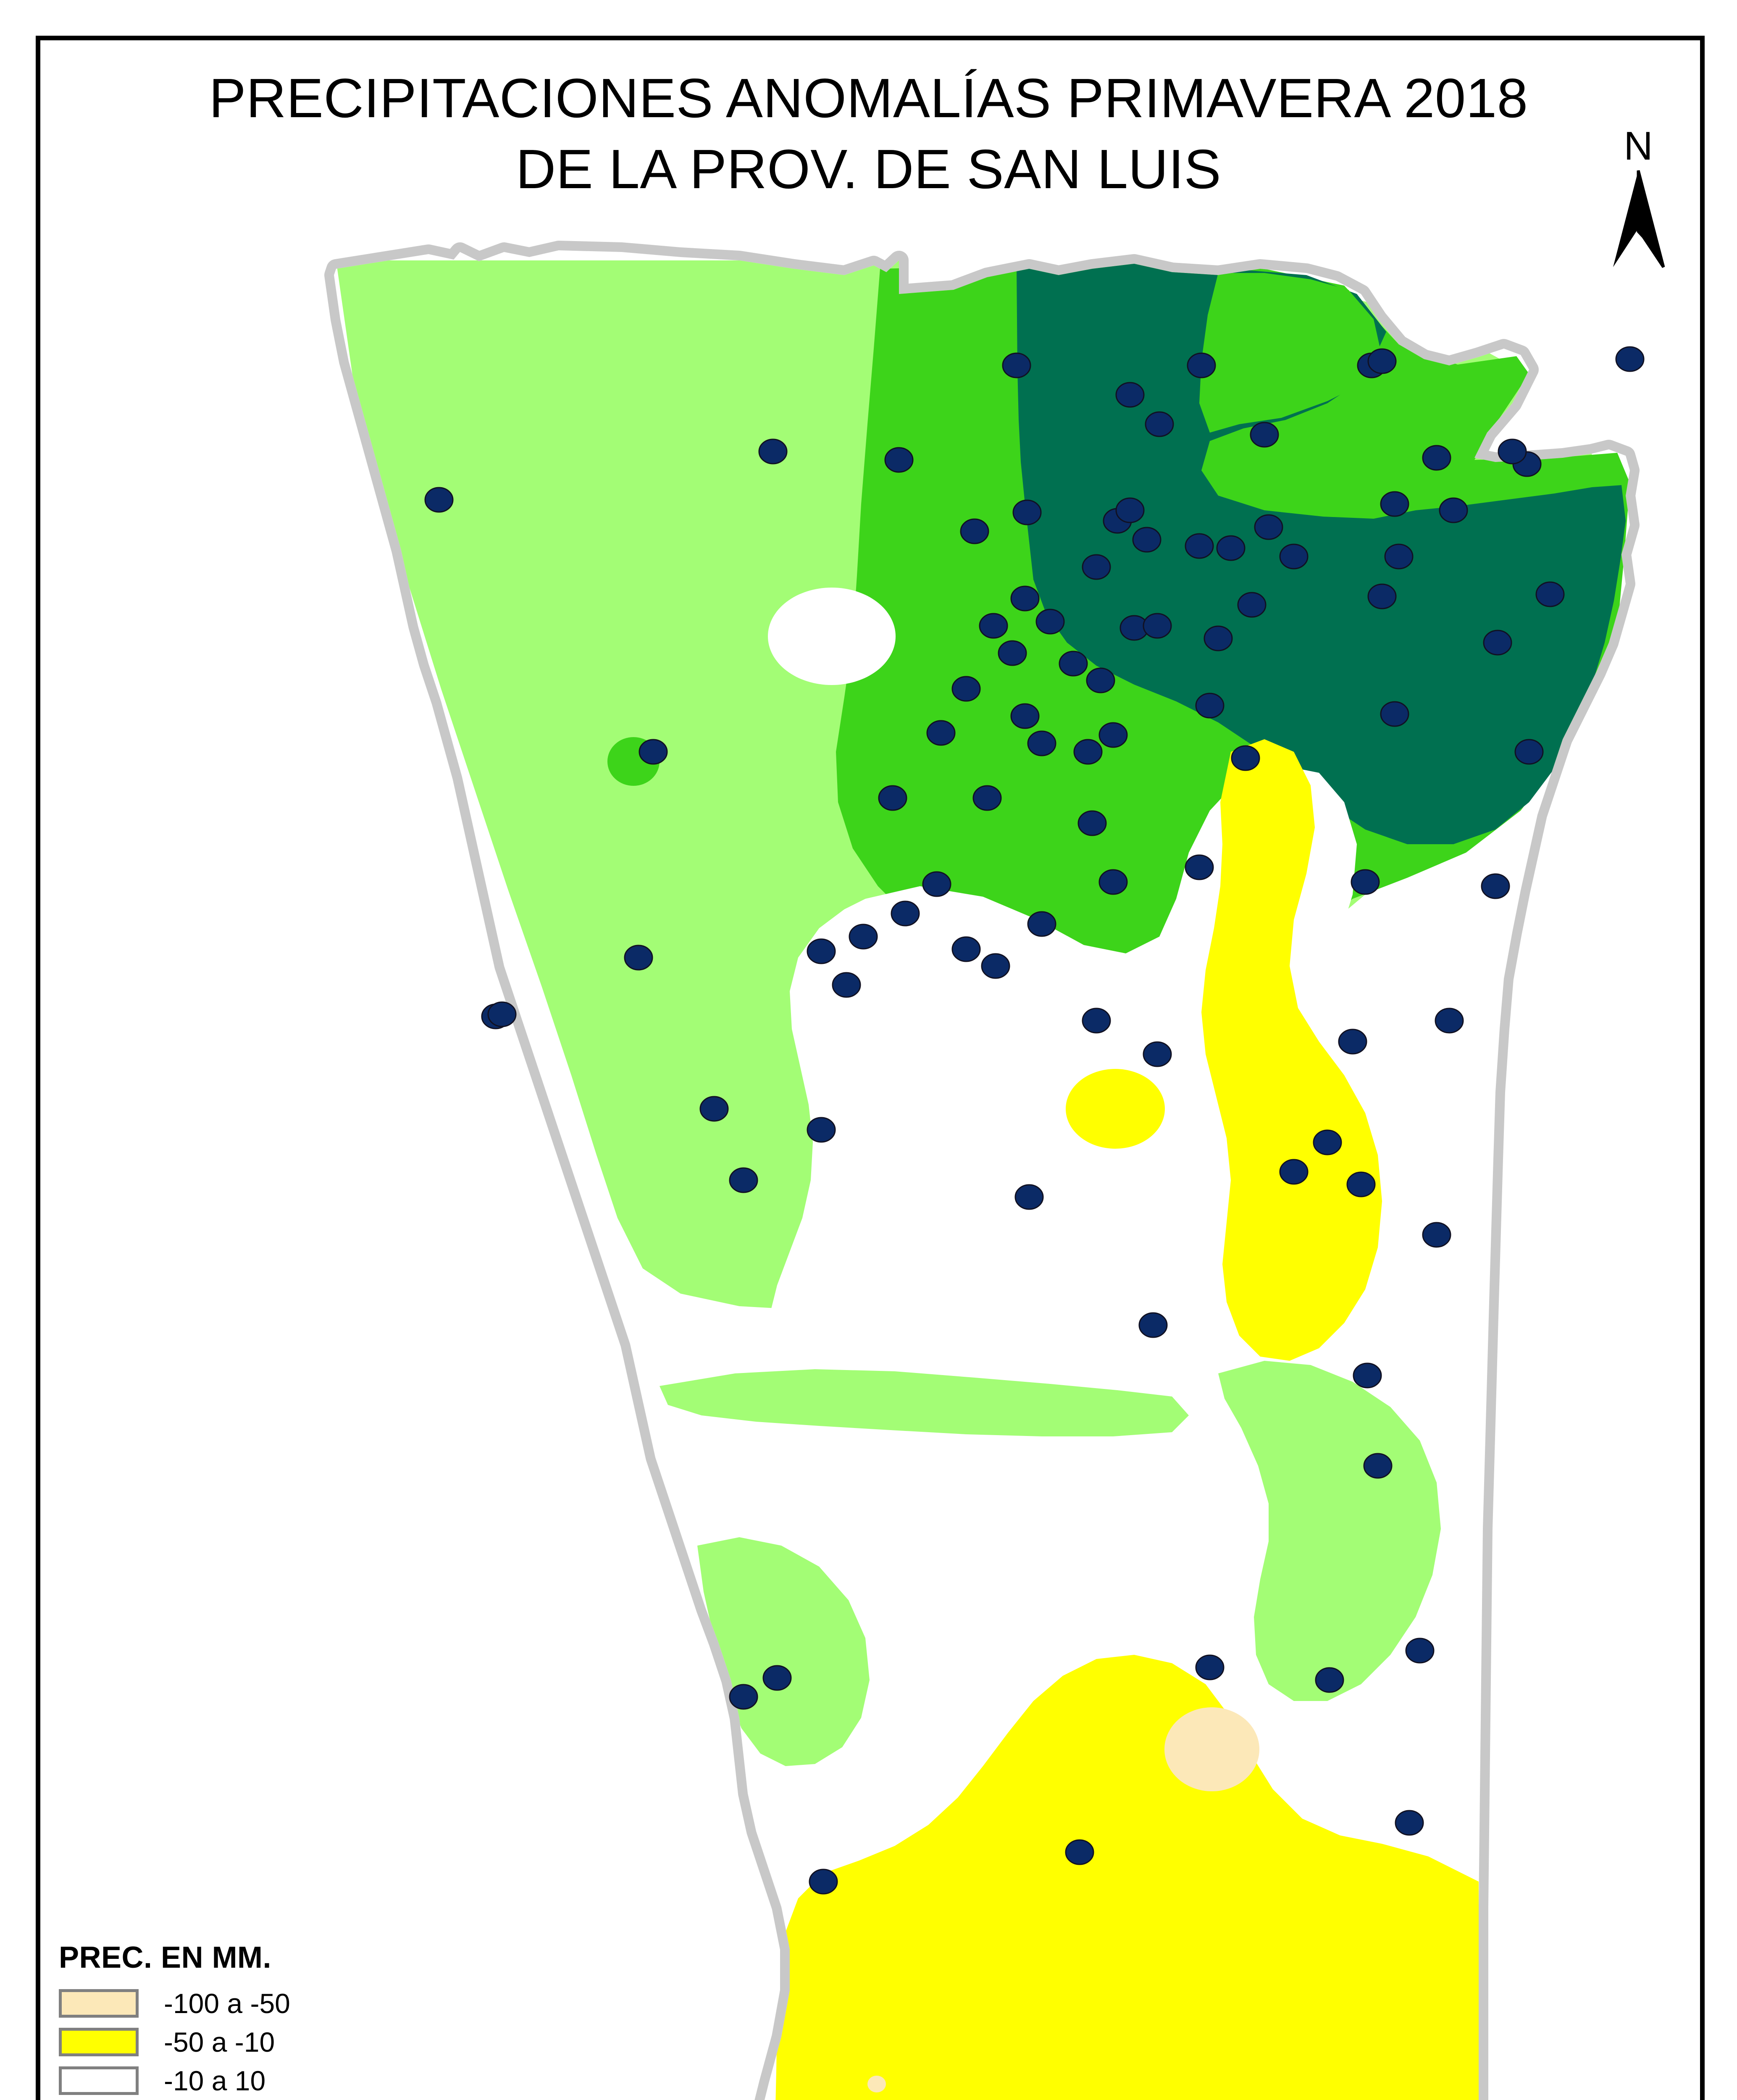  What do you see at coordinates (227, 2003) in the screenshot?
I see `legend-label-0: -100 a -50` at bounding box center [227, 2003].